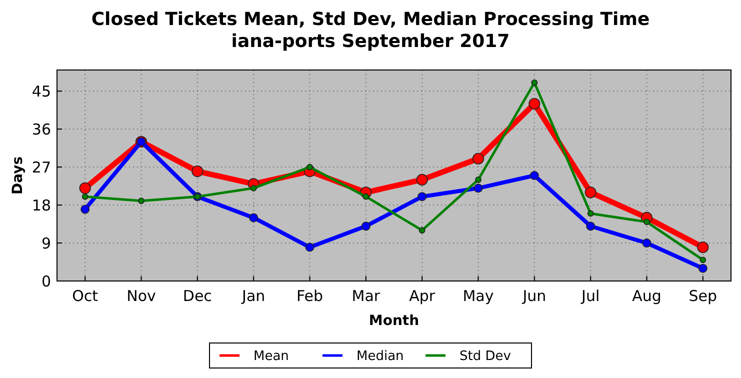 The image size is (741, 378). What do you see at coordinates (478, 296) in the screenshot?
I see `x-tick-label: May` at bounding box center [478, 296].